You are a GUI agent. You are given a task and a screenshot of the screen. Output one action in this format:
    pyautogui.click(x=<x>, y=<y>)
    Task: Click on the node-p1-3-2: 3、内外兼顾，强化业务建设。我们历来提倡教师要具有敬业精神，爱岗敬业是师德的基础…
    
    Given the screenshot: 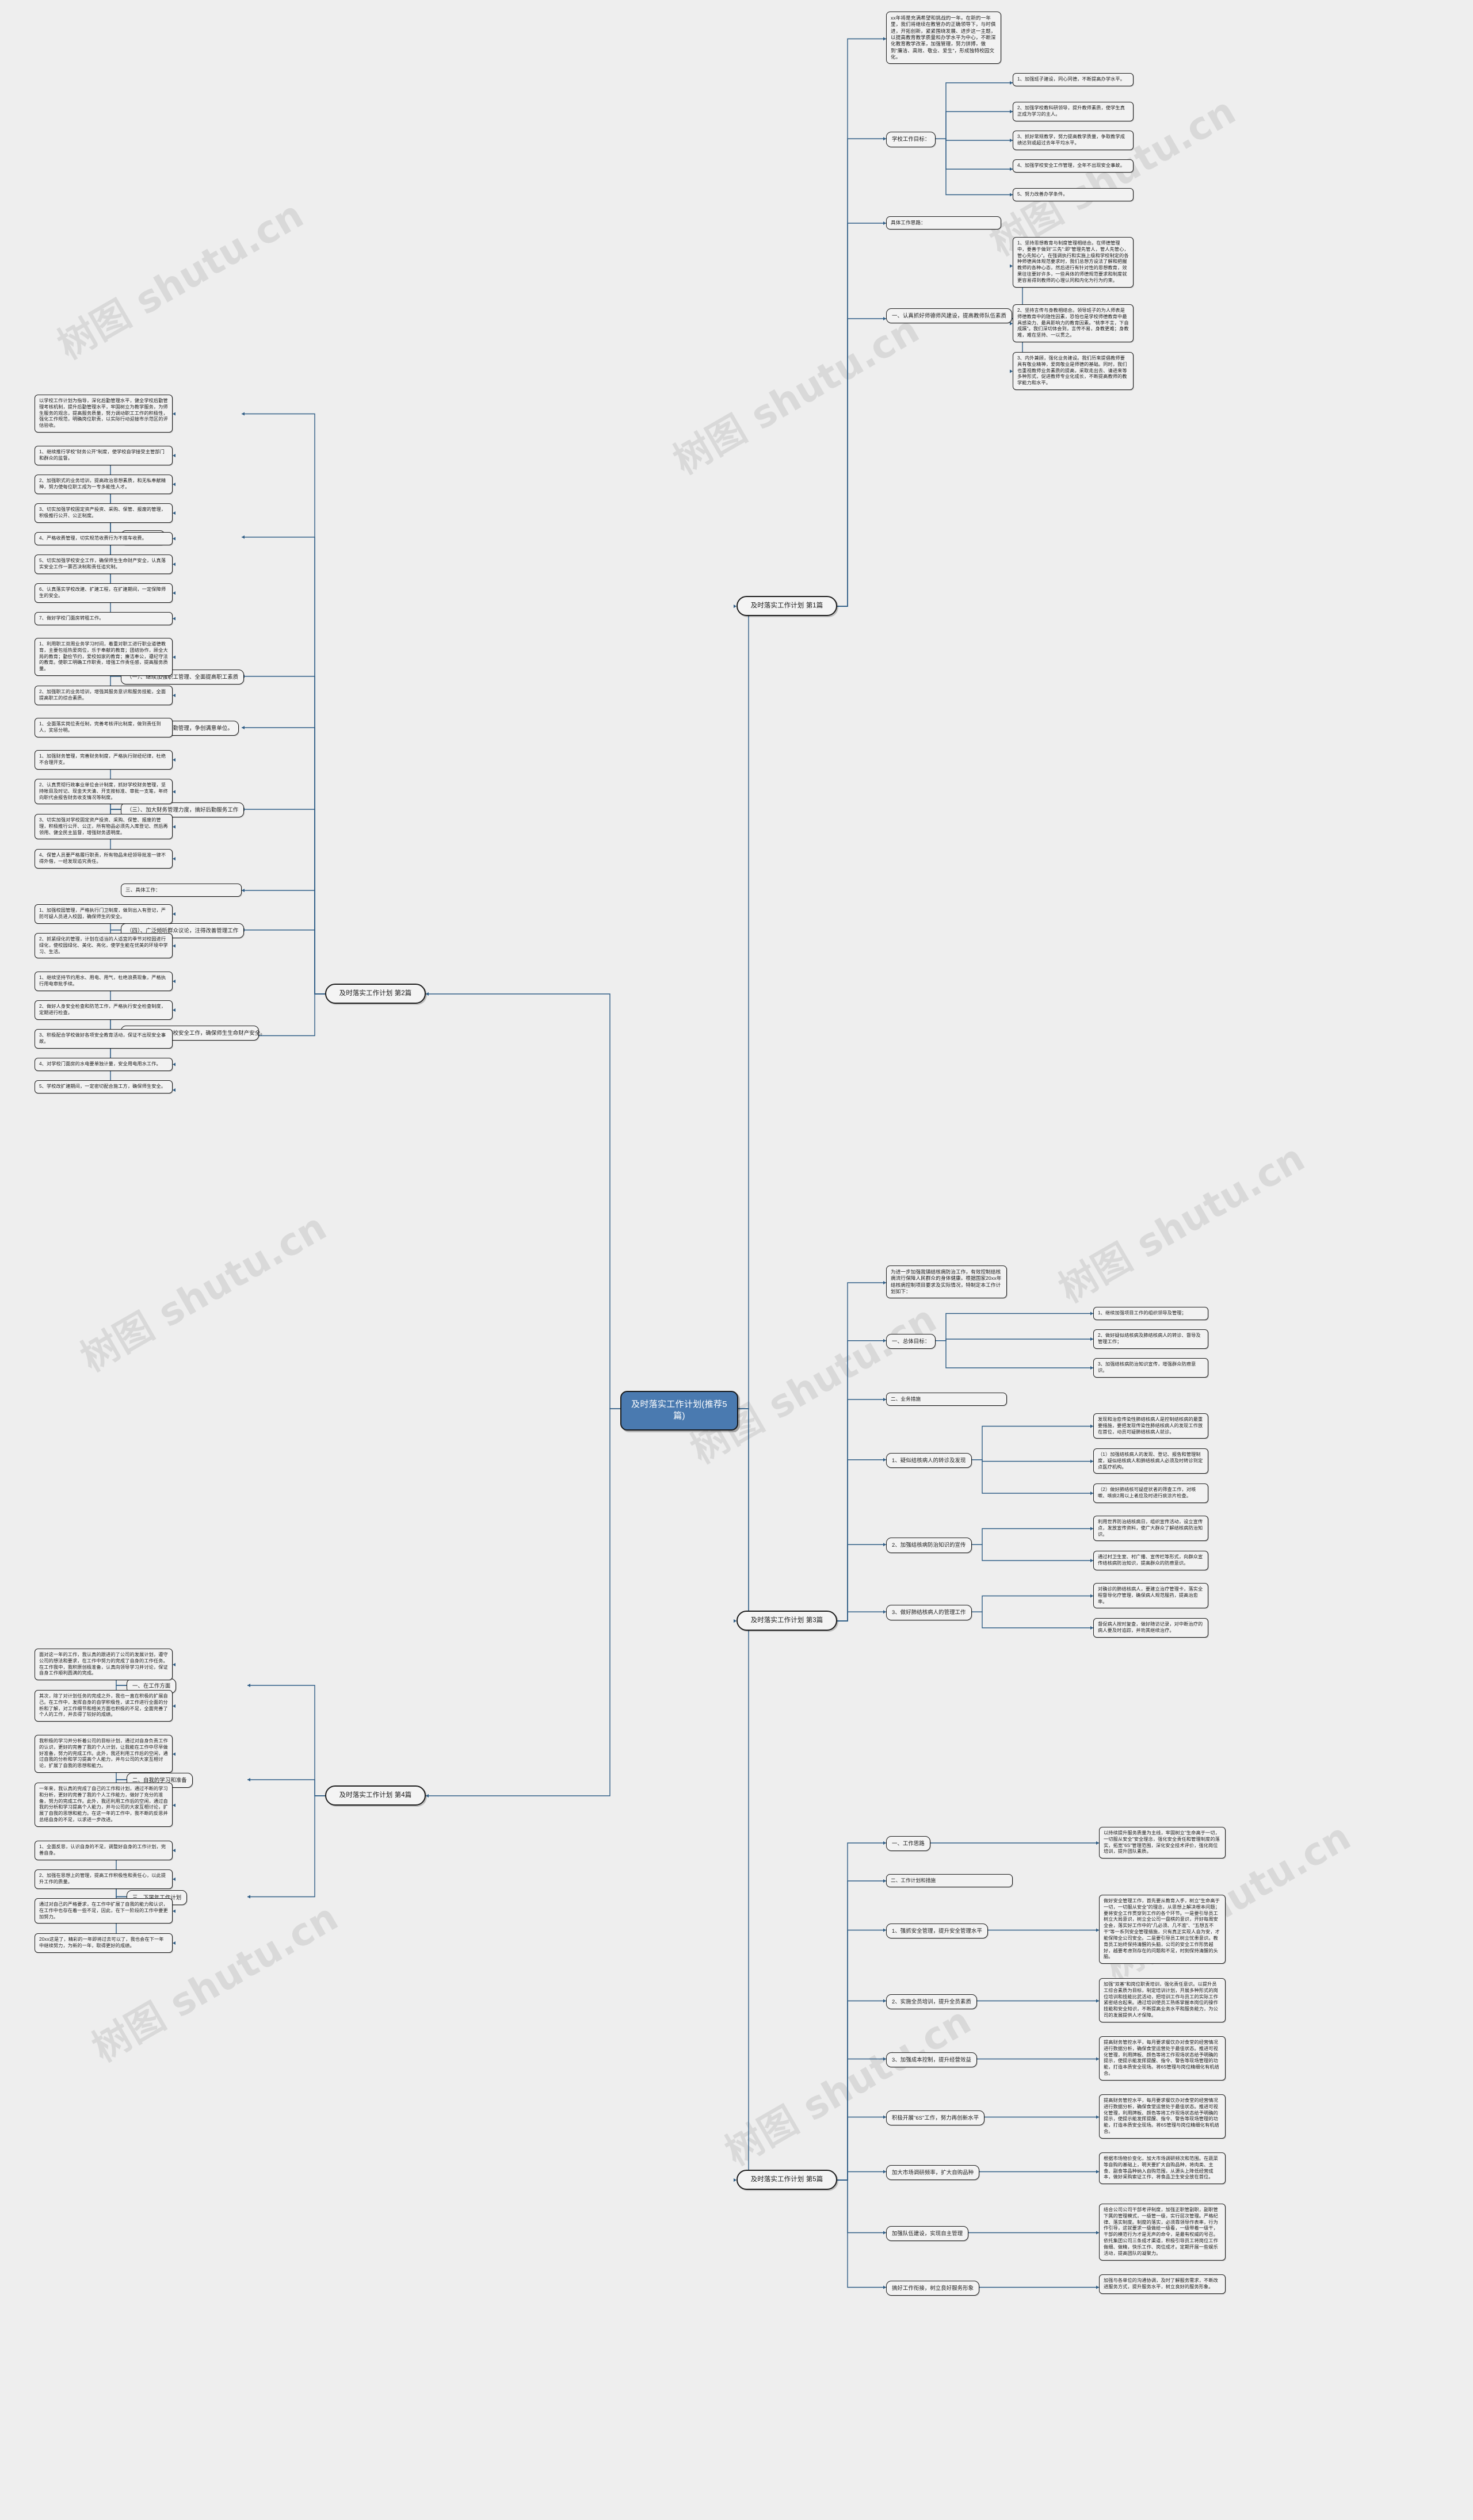 What is the action you would take?
    pyautogui.click(x=1073, y=371)
    